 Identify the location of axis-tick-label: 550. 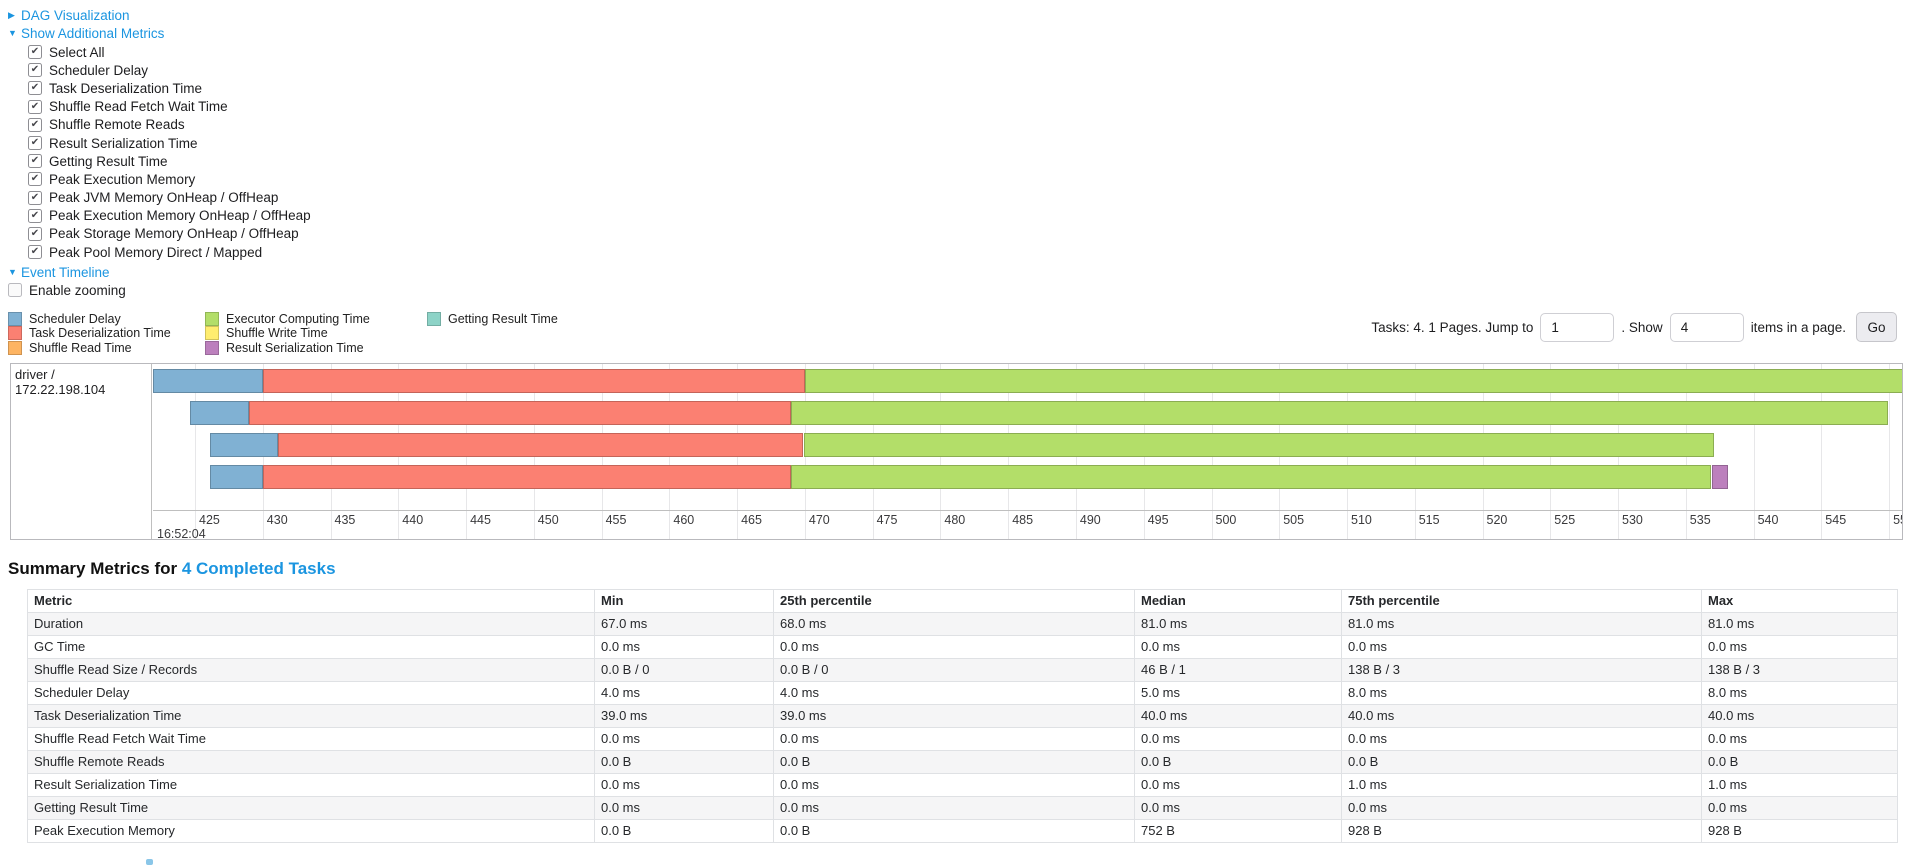
(1897, 519).